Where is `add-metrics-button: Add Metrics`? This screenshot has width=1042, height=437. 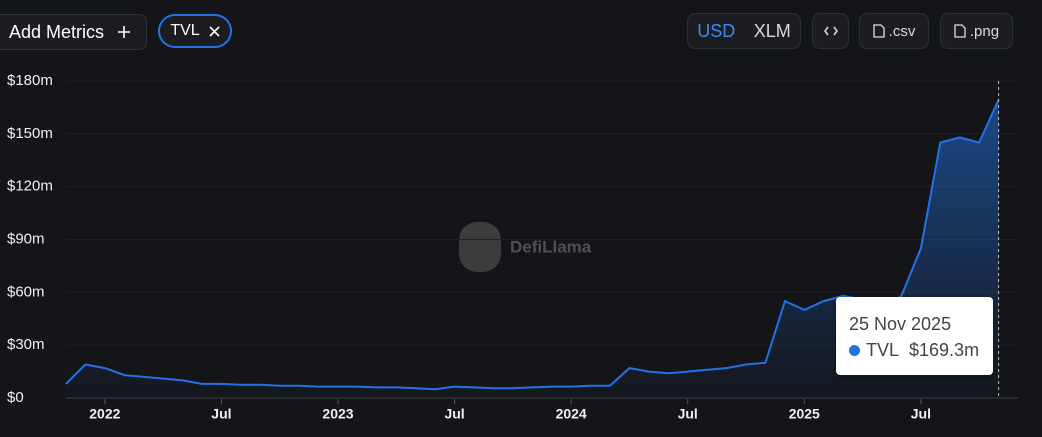 add-metrics-button: Add Metrics is located at coordinates (73, 32).